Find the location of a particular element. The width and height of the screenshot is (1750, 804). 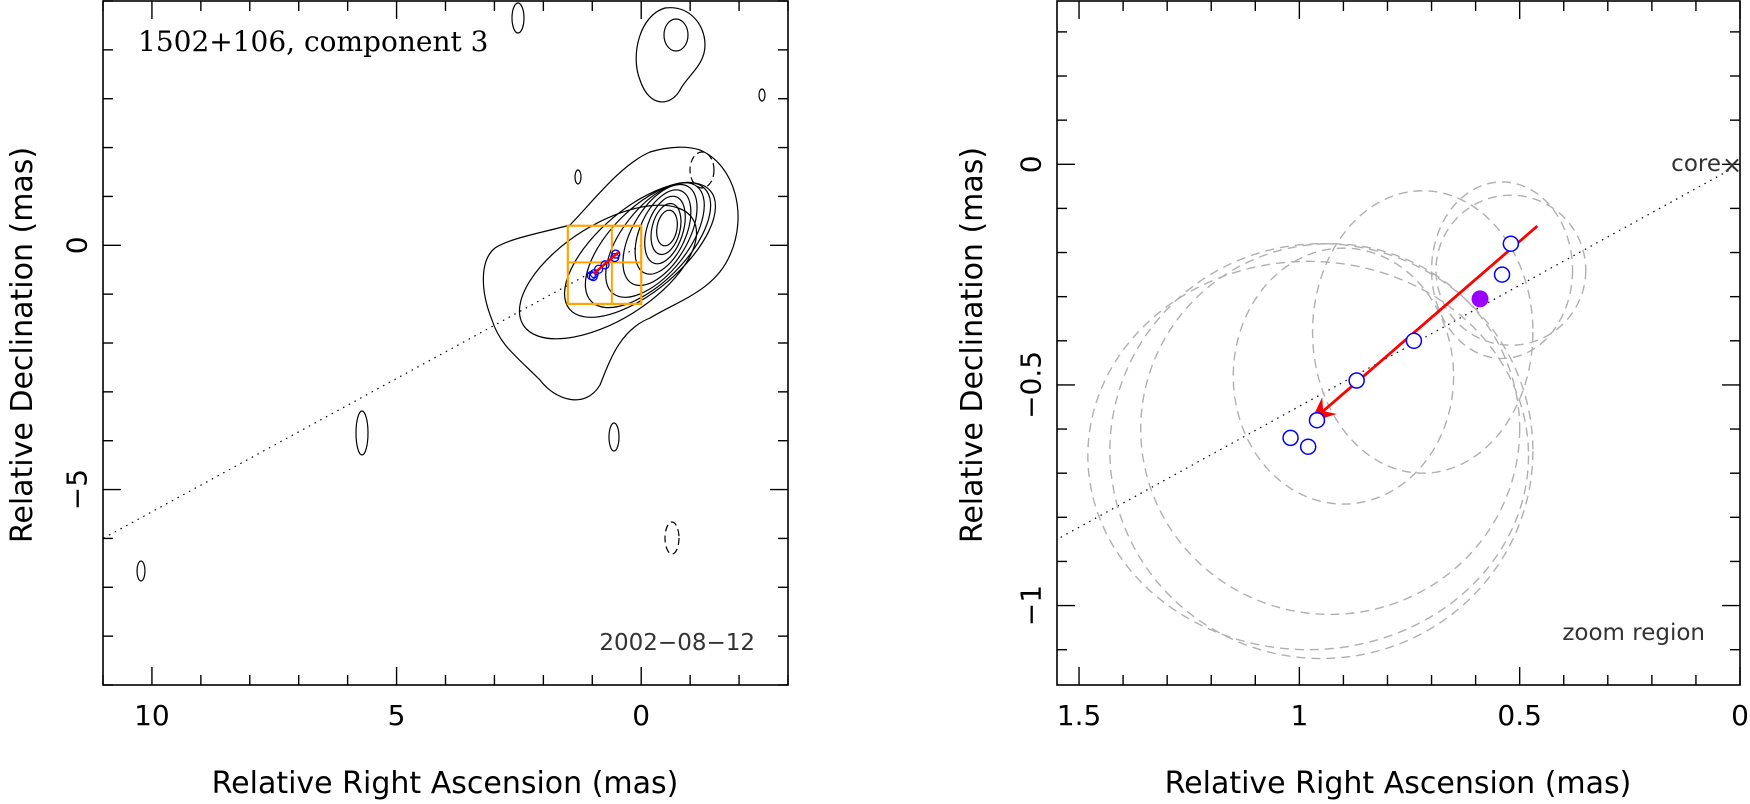

y-tick-label: −0.5 is located at coordinates (1031, 385).